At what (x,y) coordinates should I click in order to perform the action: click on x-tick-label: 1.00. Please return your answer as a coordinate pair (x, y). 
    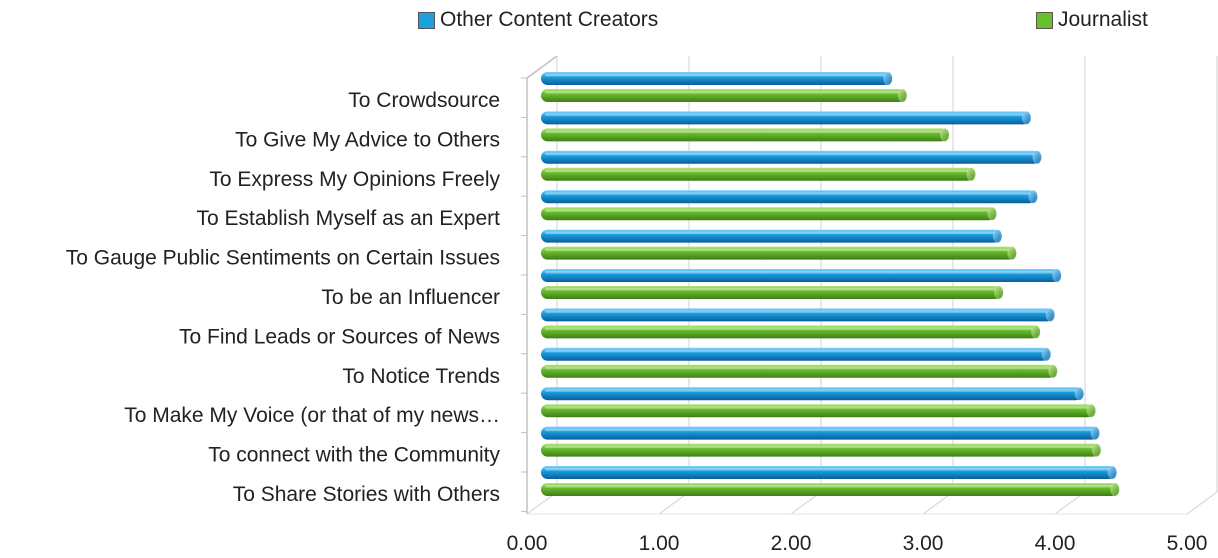
    Looking at the image, I should click on (659, 543).